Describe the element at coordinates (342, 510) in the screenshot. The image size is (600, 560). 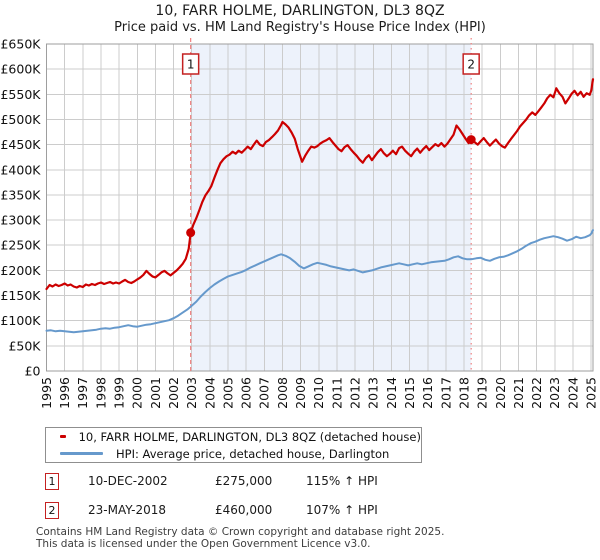
I see `sale-2-hpi-comparison: 107% ↑ HPI` at that location.